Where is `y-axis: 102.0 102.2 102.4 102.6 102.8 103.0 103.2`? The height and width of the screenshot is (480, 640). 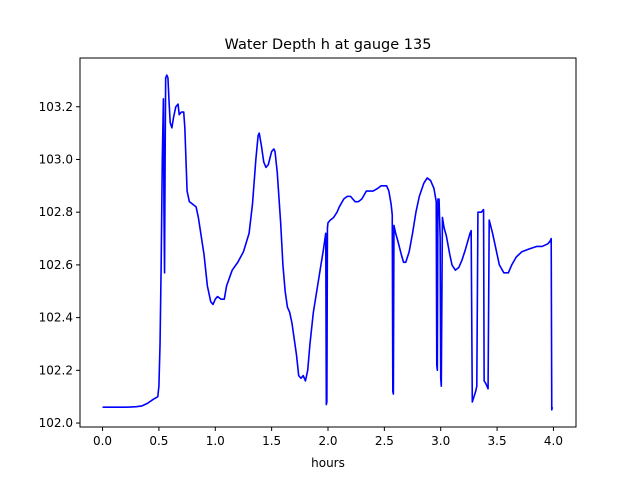
y-axis: 102.0 102.2 102.4 102.6 102.8 103.0 103.2 is located at coordinates (59, 265).